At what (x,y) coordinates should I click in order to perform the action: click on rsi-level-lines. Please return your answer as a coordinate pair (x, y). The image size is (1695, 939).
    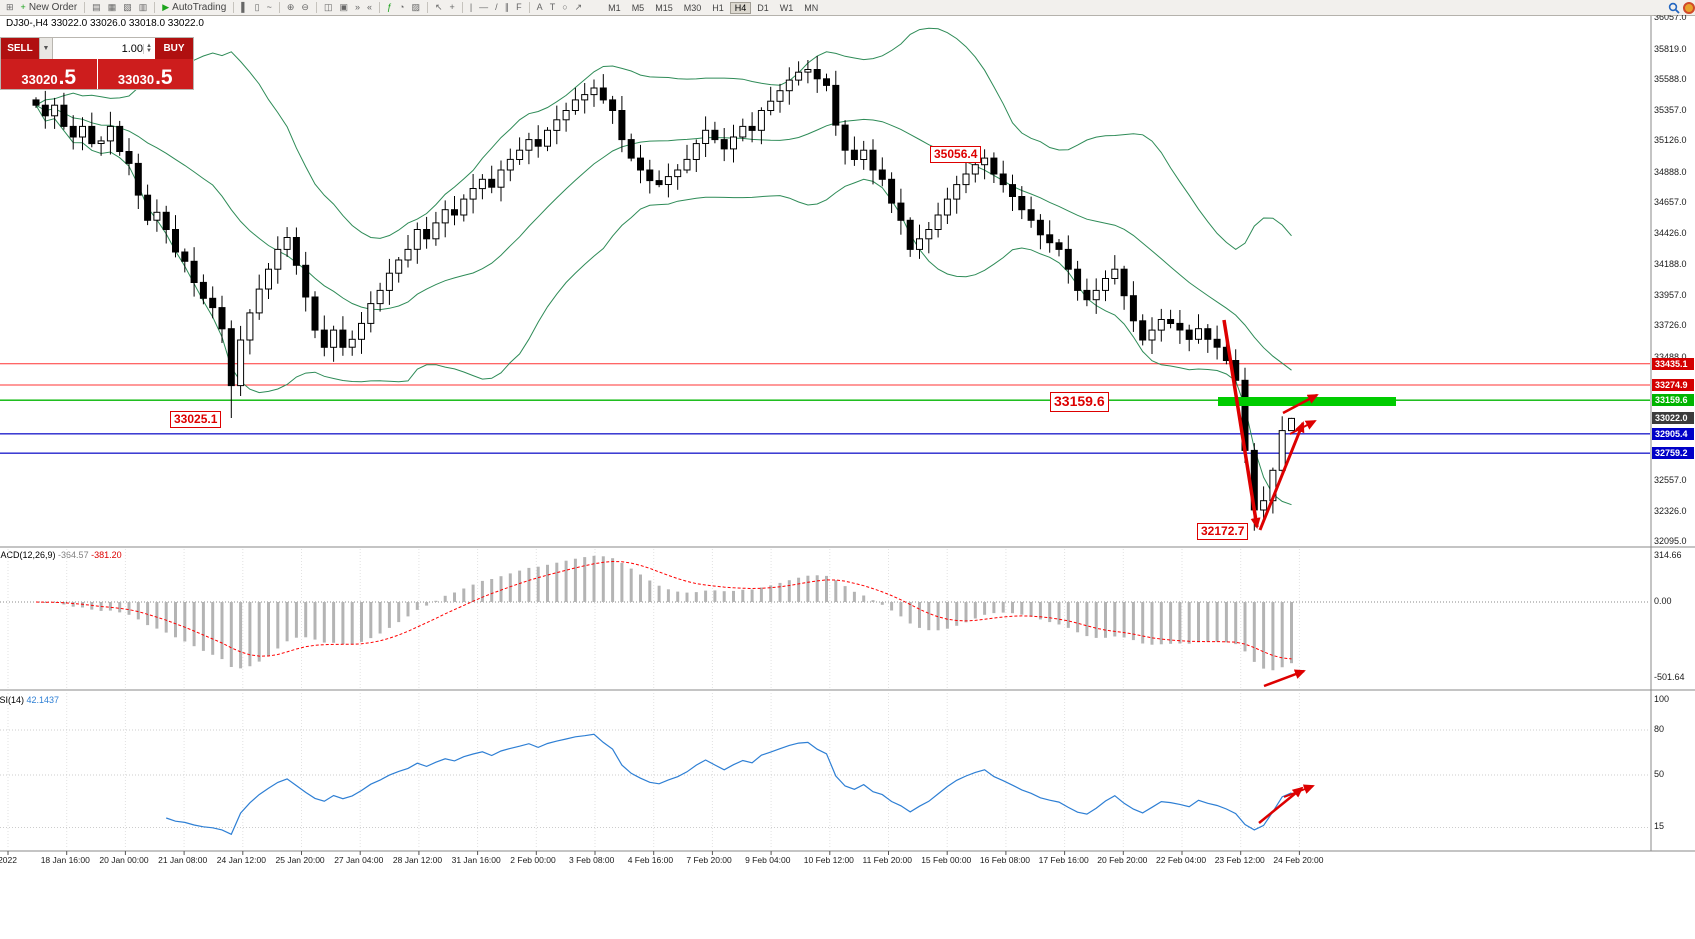
    Looking at the image, I should click on (825, 778).